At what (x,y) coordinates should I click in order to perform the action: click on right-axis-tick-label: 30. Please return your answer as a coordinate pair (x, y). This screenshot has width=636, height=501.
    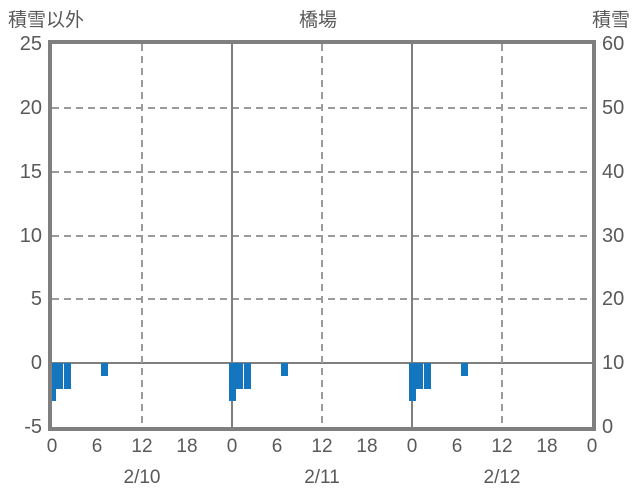
    Looking at the image, I should click on (613, 235).